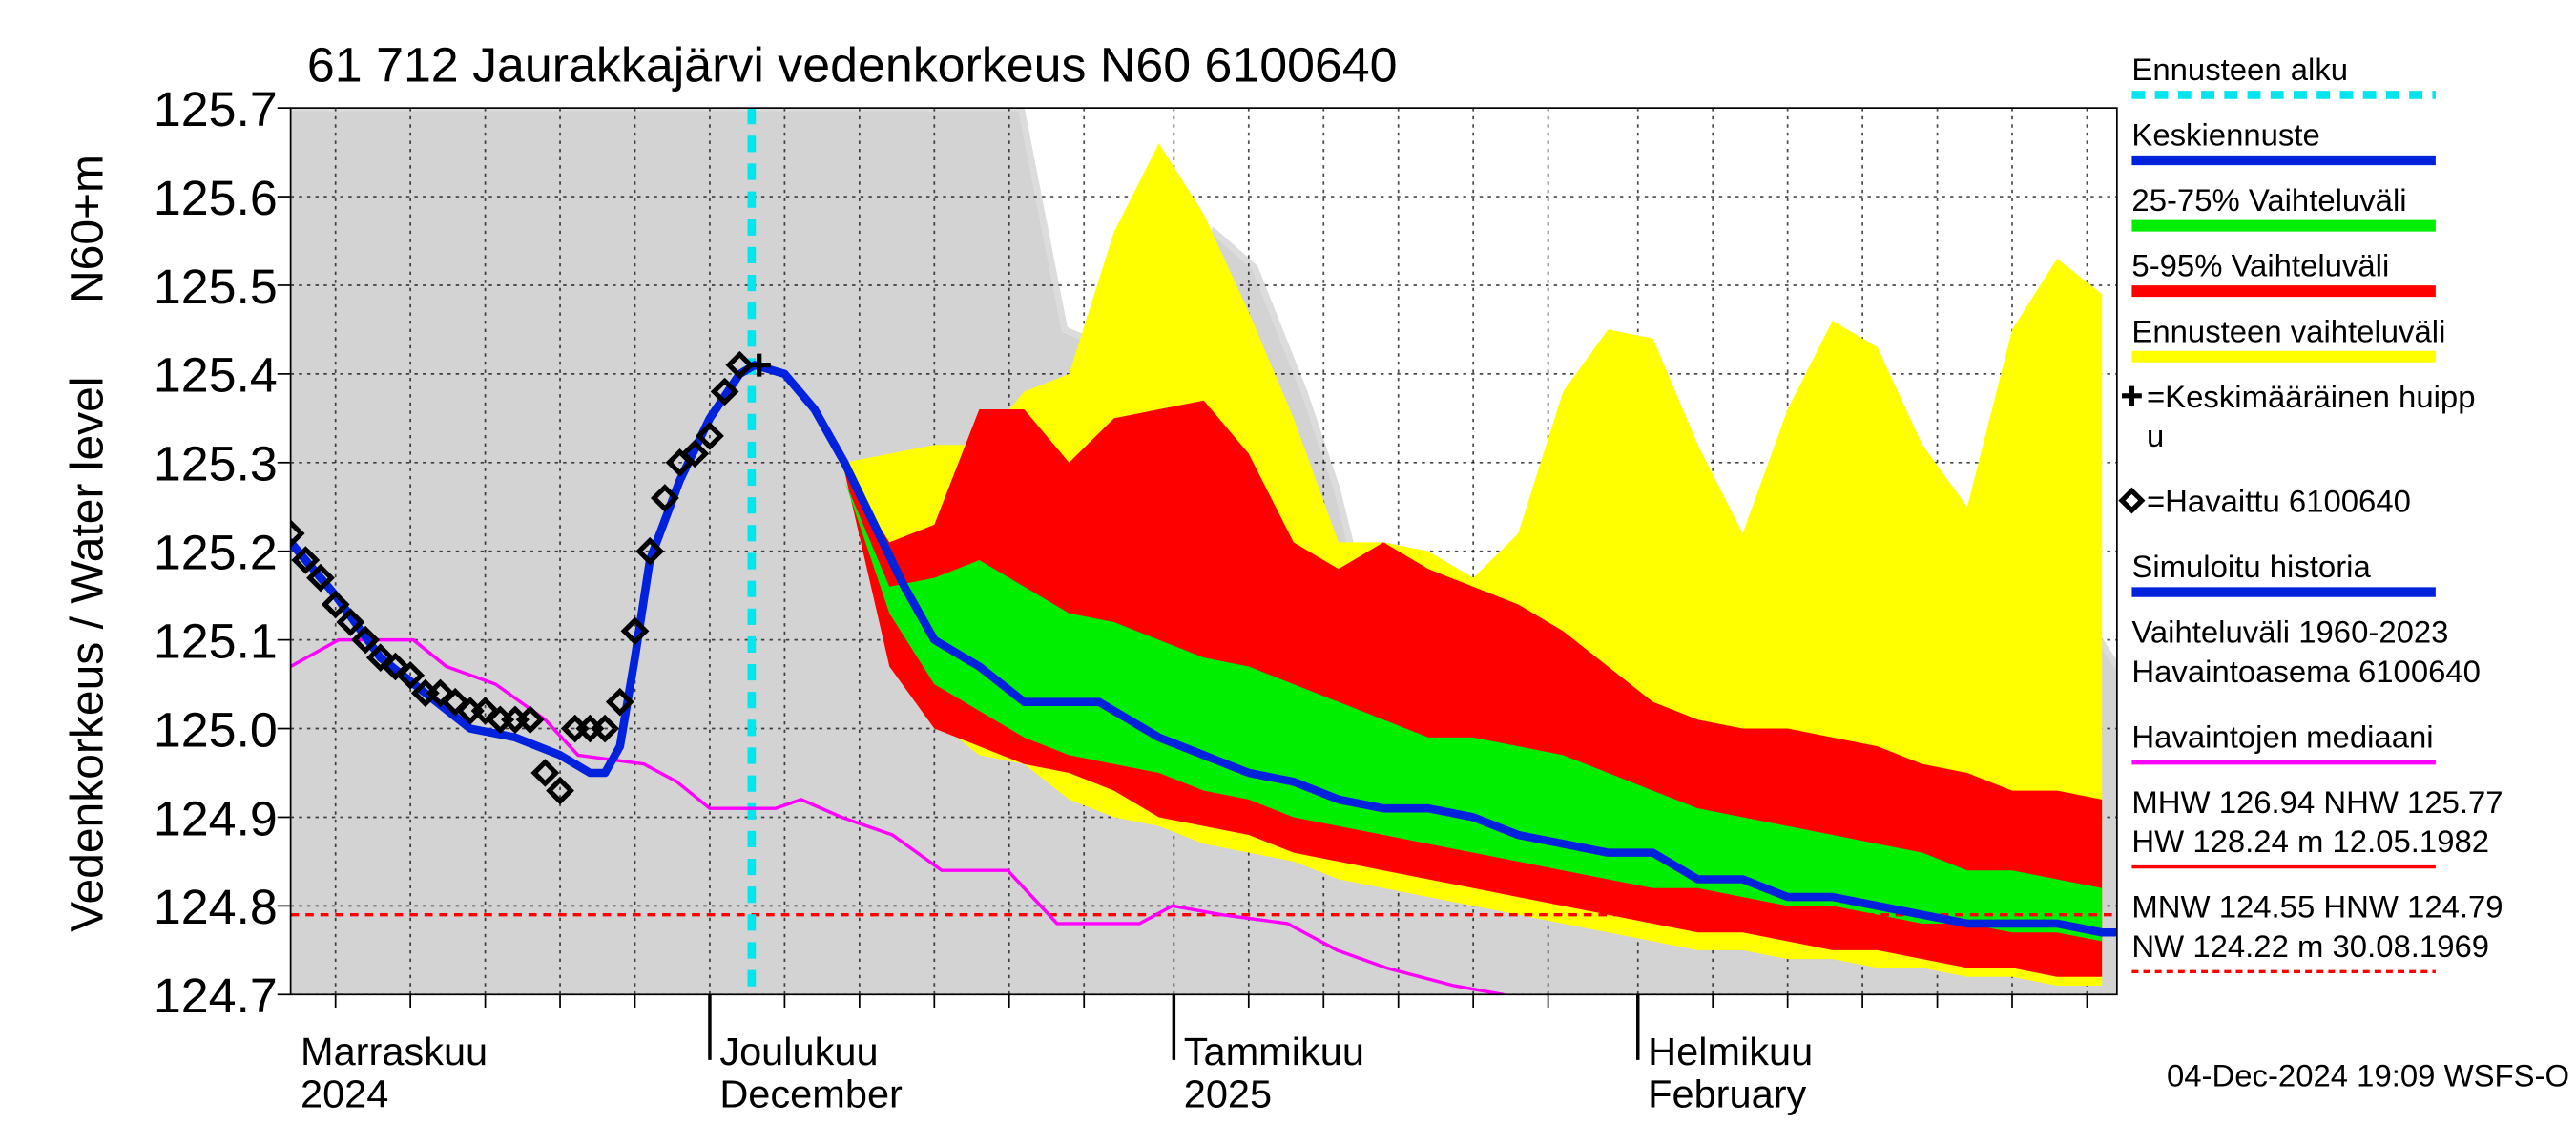 This screenshot has height=1145, width=2576. What do you see at coordinates (2311, 396) in the screenshot?
I see `legend-label: =Keskimääräinen huipp` at bounding box center [2311, 396].